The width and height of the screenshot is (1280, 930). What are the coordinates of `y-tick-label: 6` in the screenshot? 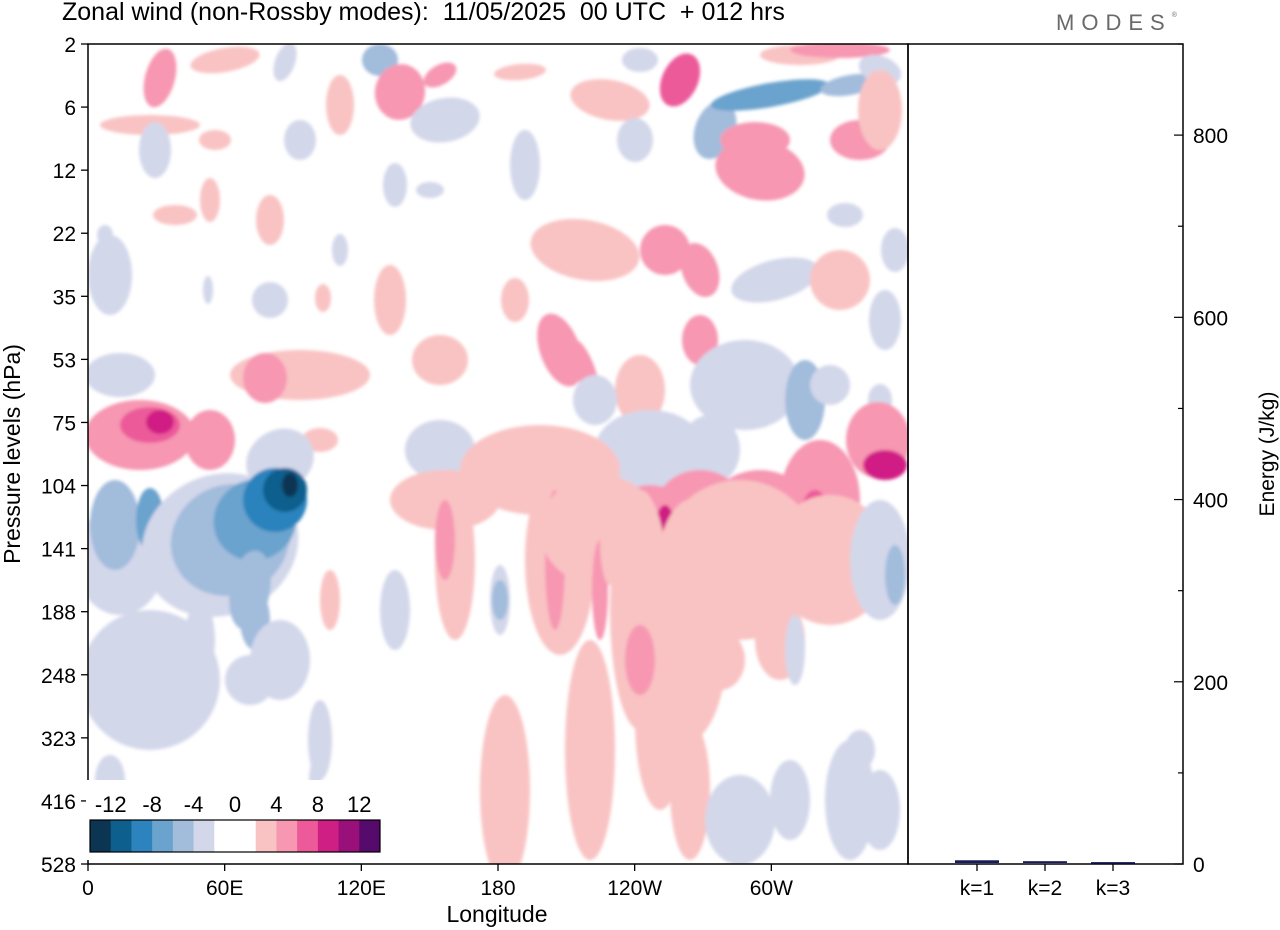 It's located at (70, 108).